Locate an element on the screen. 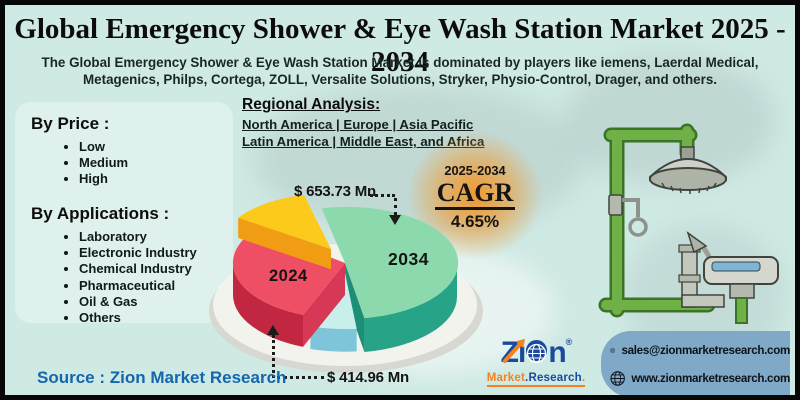  pull-handle is located at coordinates (628, 215).